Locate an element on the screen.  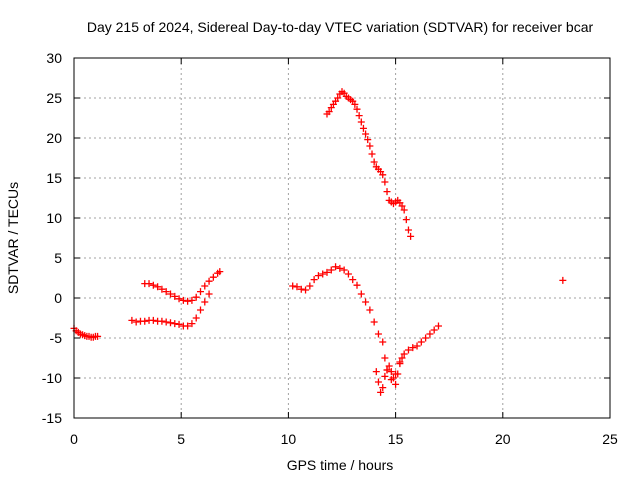
x-tick-label: 0 is located at coordinates (74, 439).